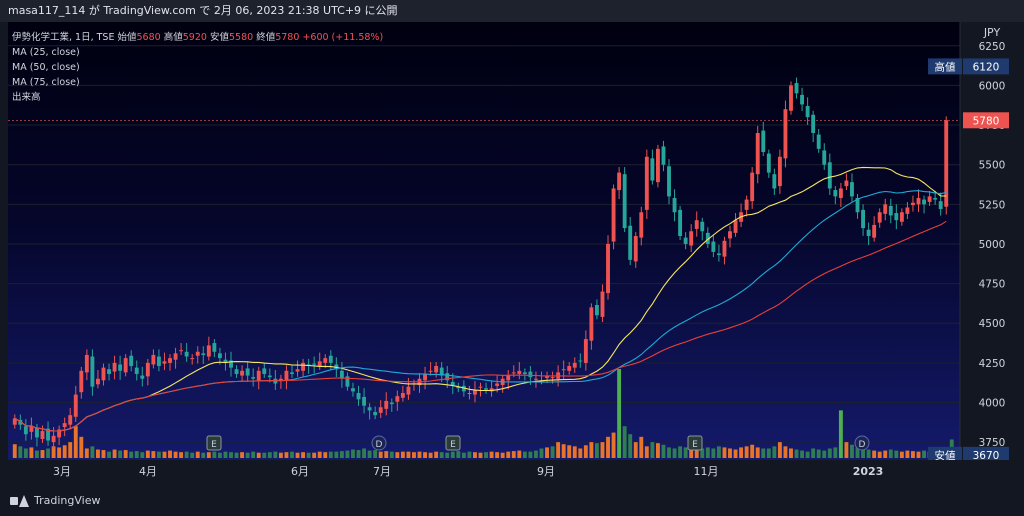 The width and height of the screenshot is (1024, 516). I want to click on legend-volume: 出来高, so click(26, 97).